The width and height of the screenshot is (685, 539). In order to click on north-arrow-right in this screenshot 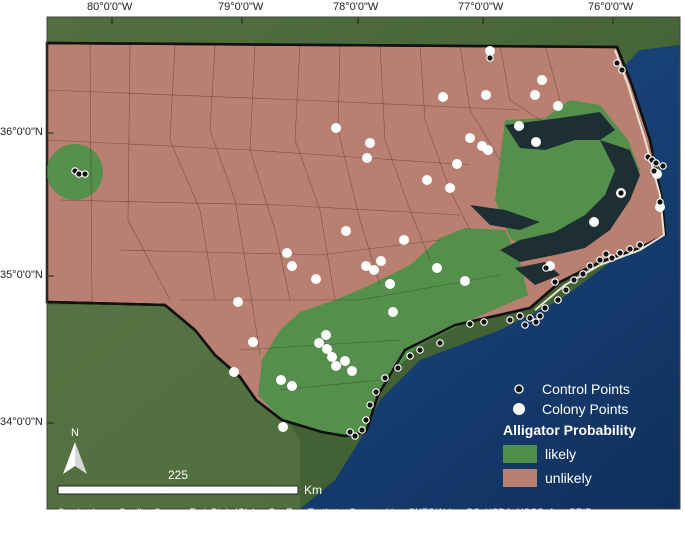, I will do `click(81, 458)`.